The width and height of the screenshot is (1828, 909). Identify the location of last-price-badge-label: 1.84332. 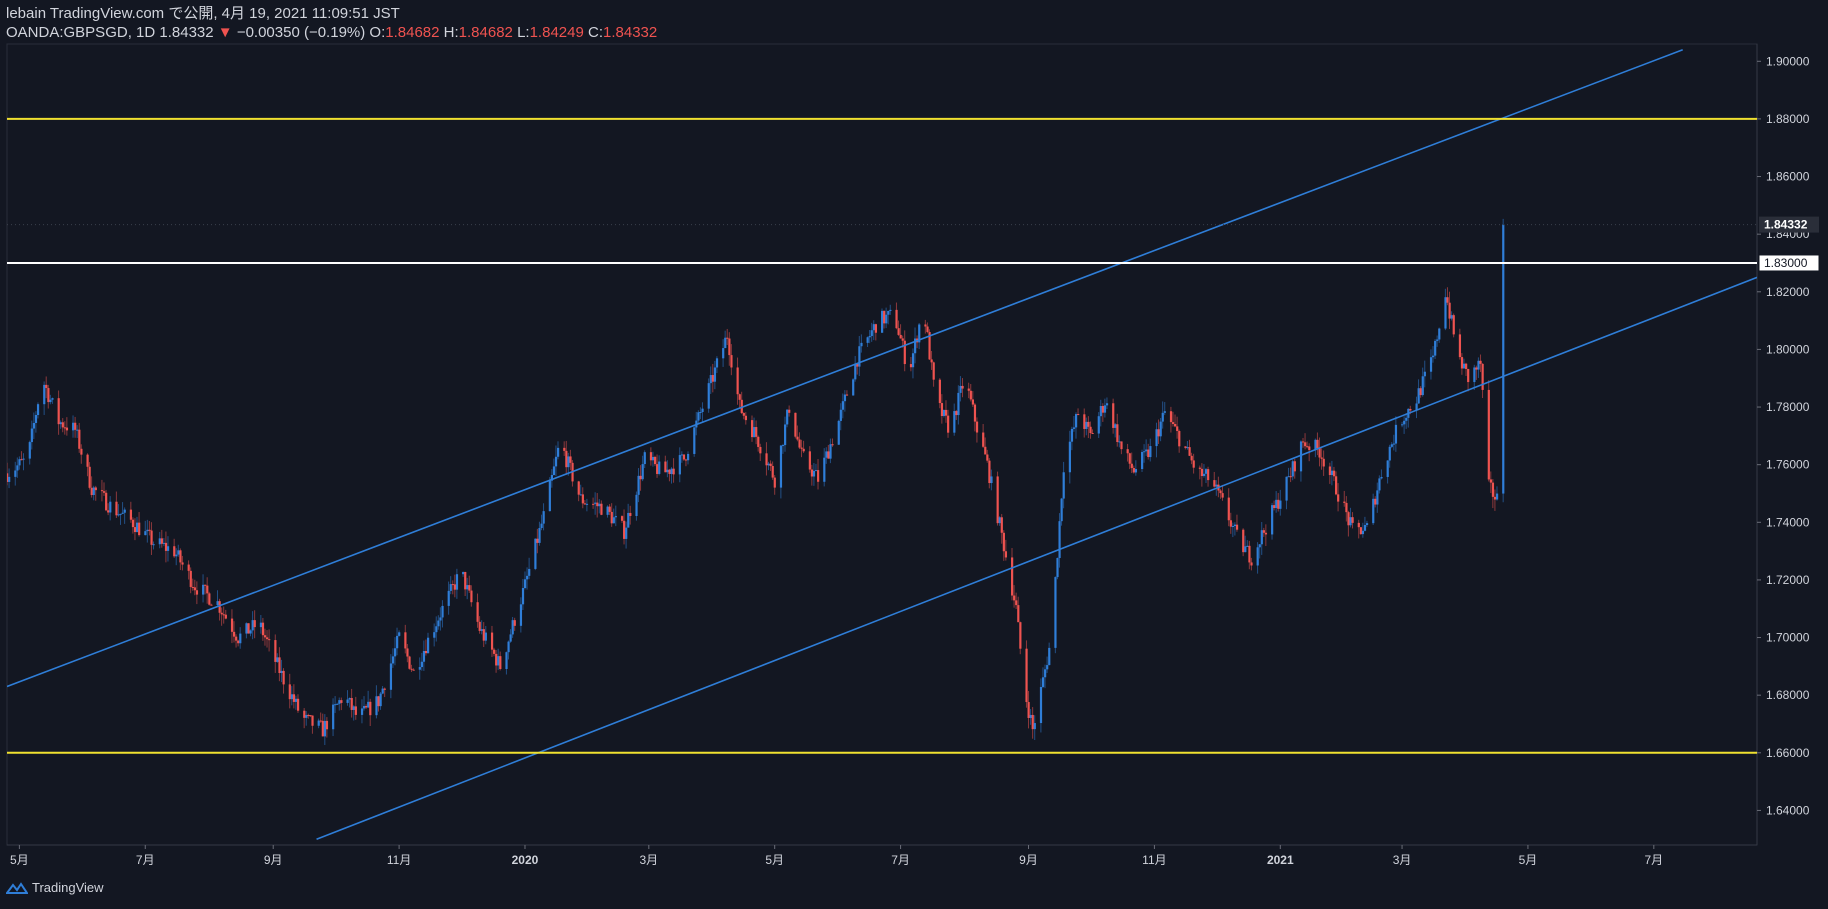
(1786, 225).